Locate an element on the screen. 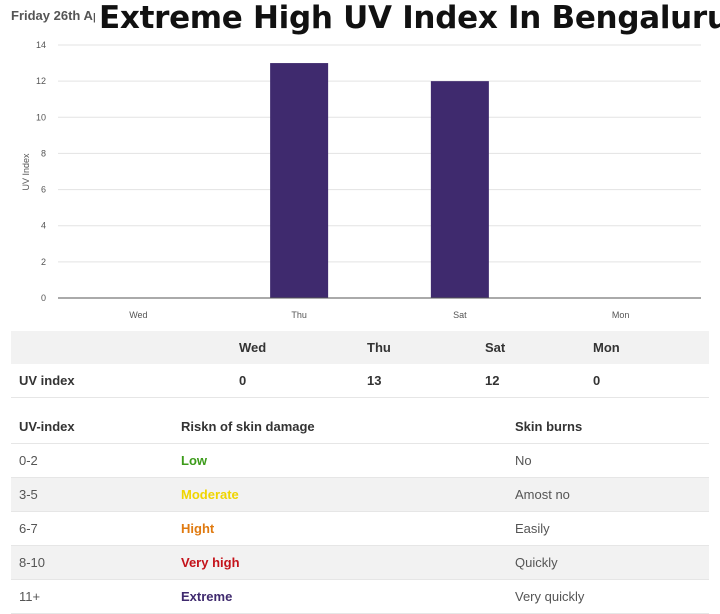 The width and height of the screenshot is (720, 614). page-title: Extreme High UV Index In Bengaluru is located at coordinates (409, 18).